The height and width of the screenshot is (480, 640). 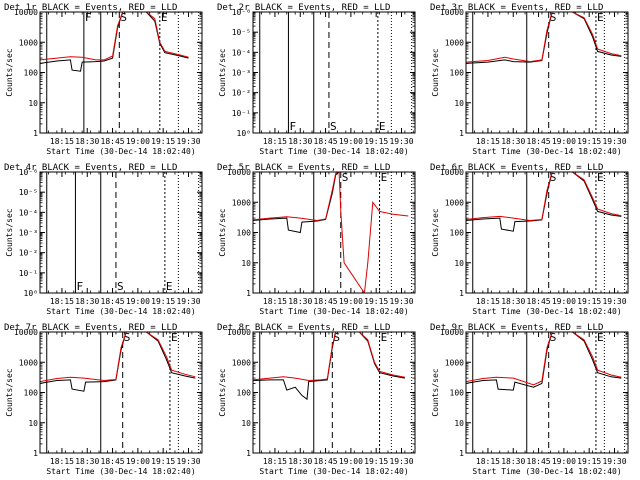 I want to click on y-tick-label: 10⁻², so click(x=241, y=93).